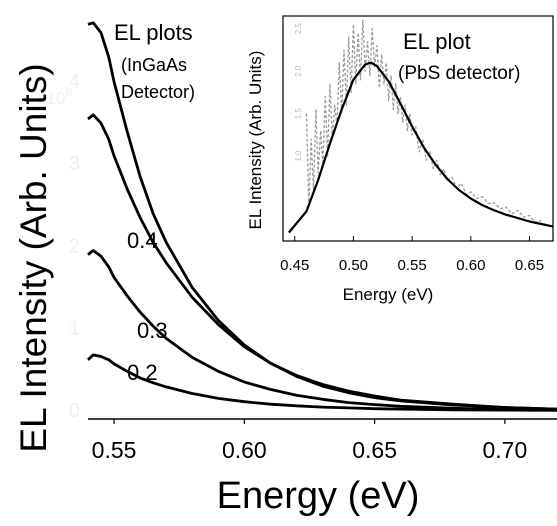 This screenshot has height=526, width=557. Describe the element at coordinates (244, 450) in the screenshot. I see `main-x-tick-label: 0.60` at that location.